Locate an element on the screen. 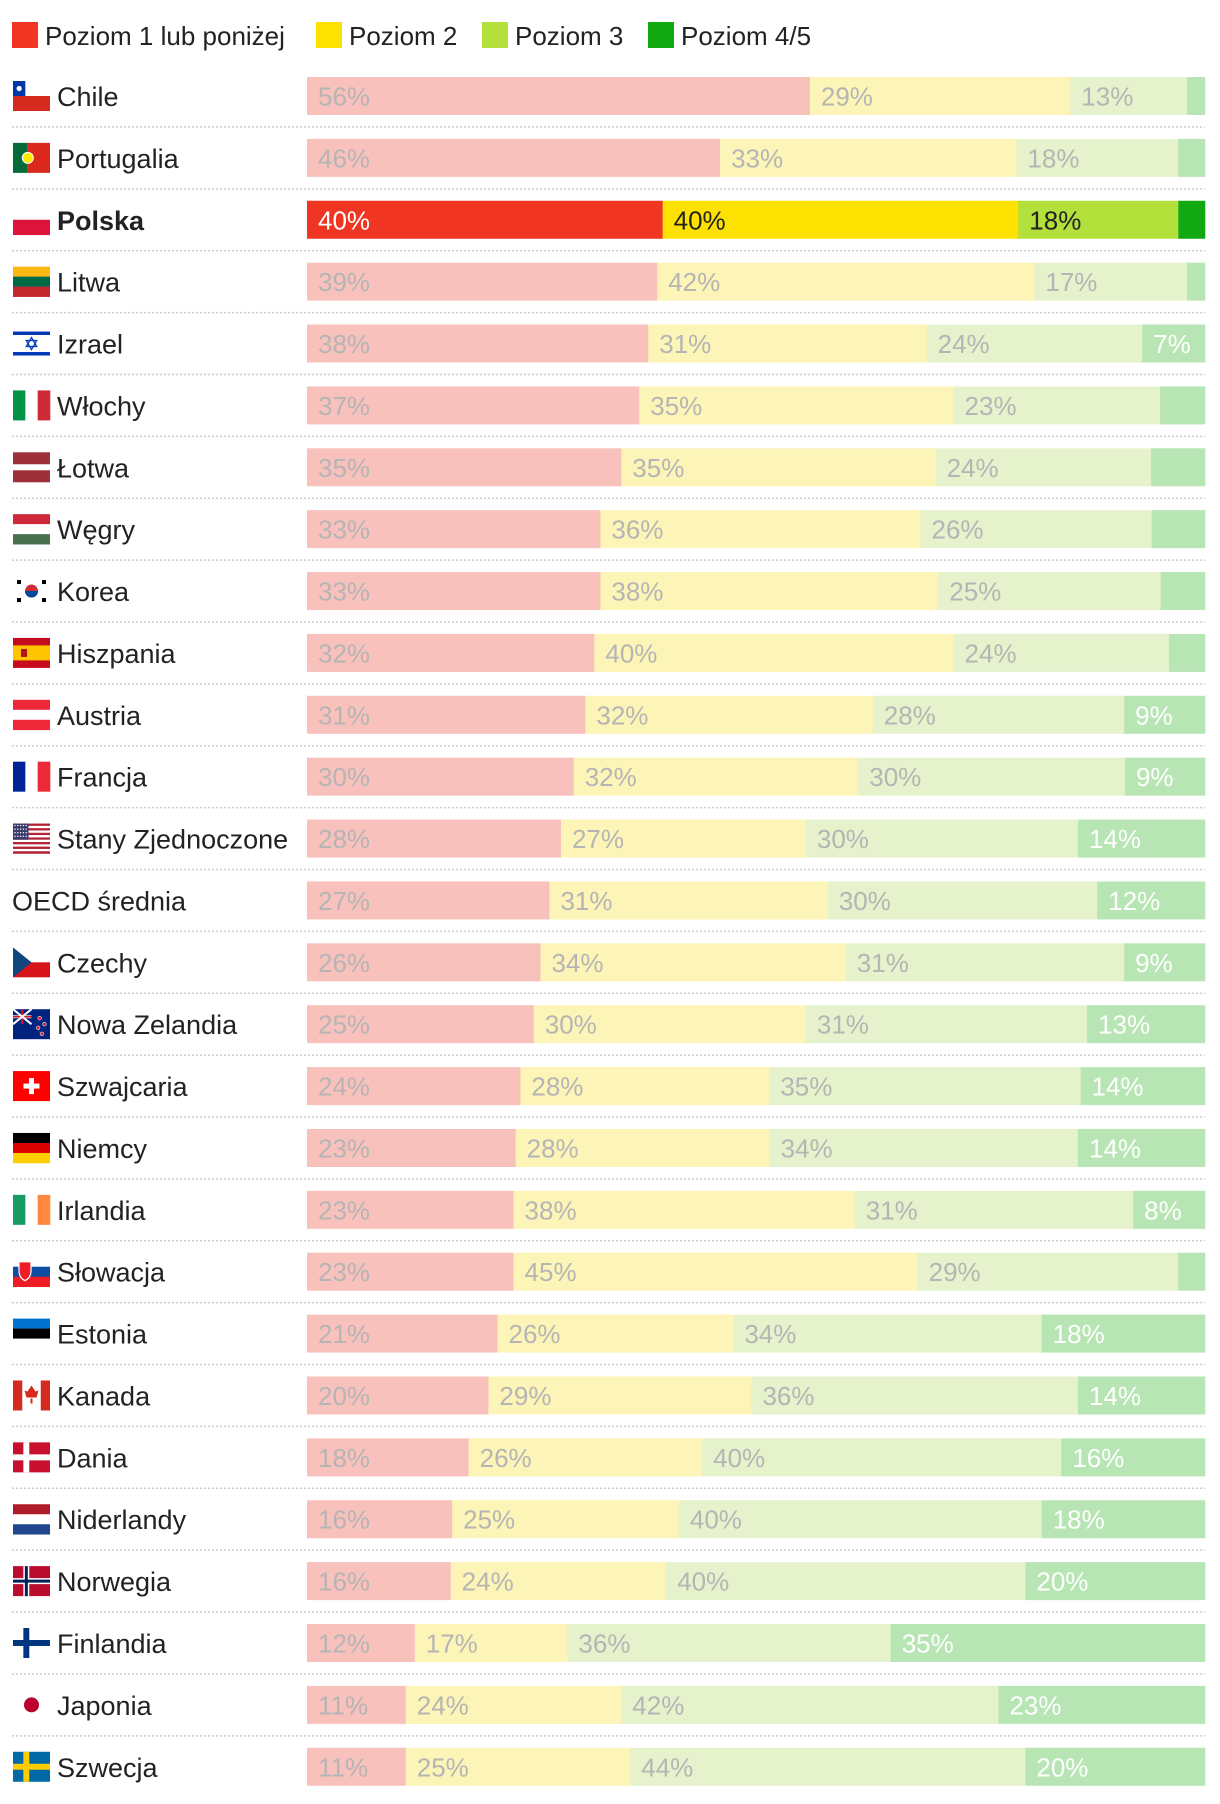 The height and width of the screenshot is (1804, 1220). bar-value-label: 45% is located at coordinates (551, 1272).